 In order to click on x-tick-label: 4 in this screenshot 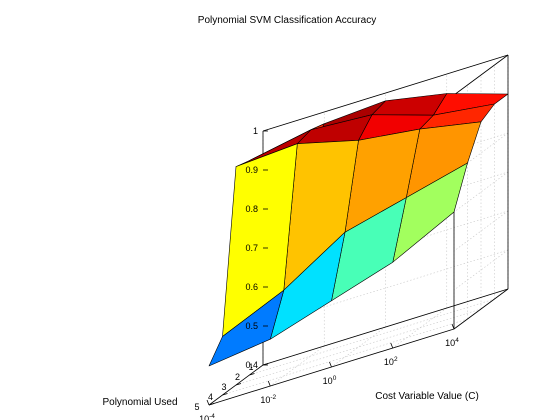, I will do `click(210, 397)`.